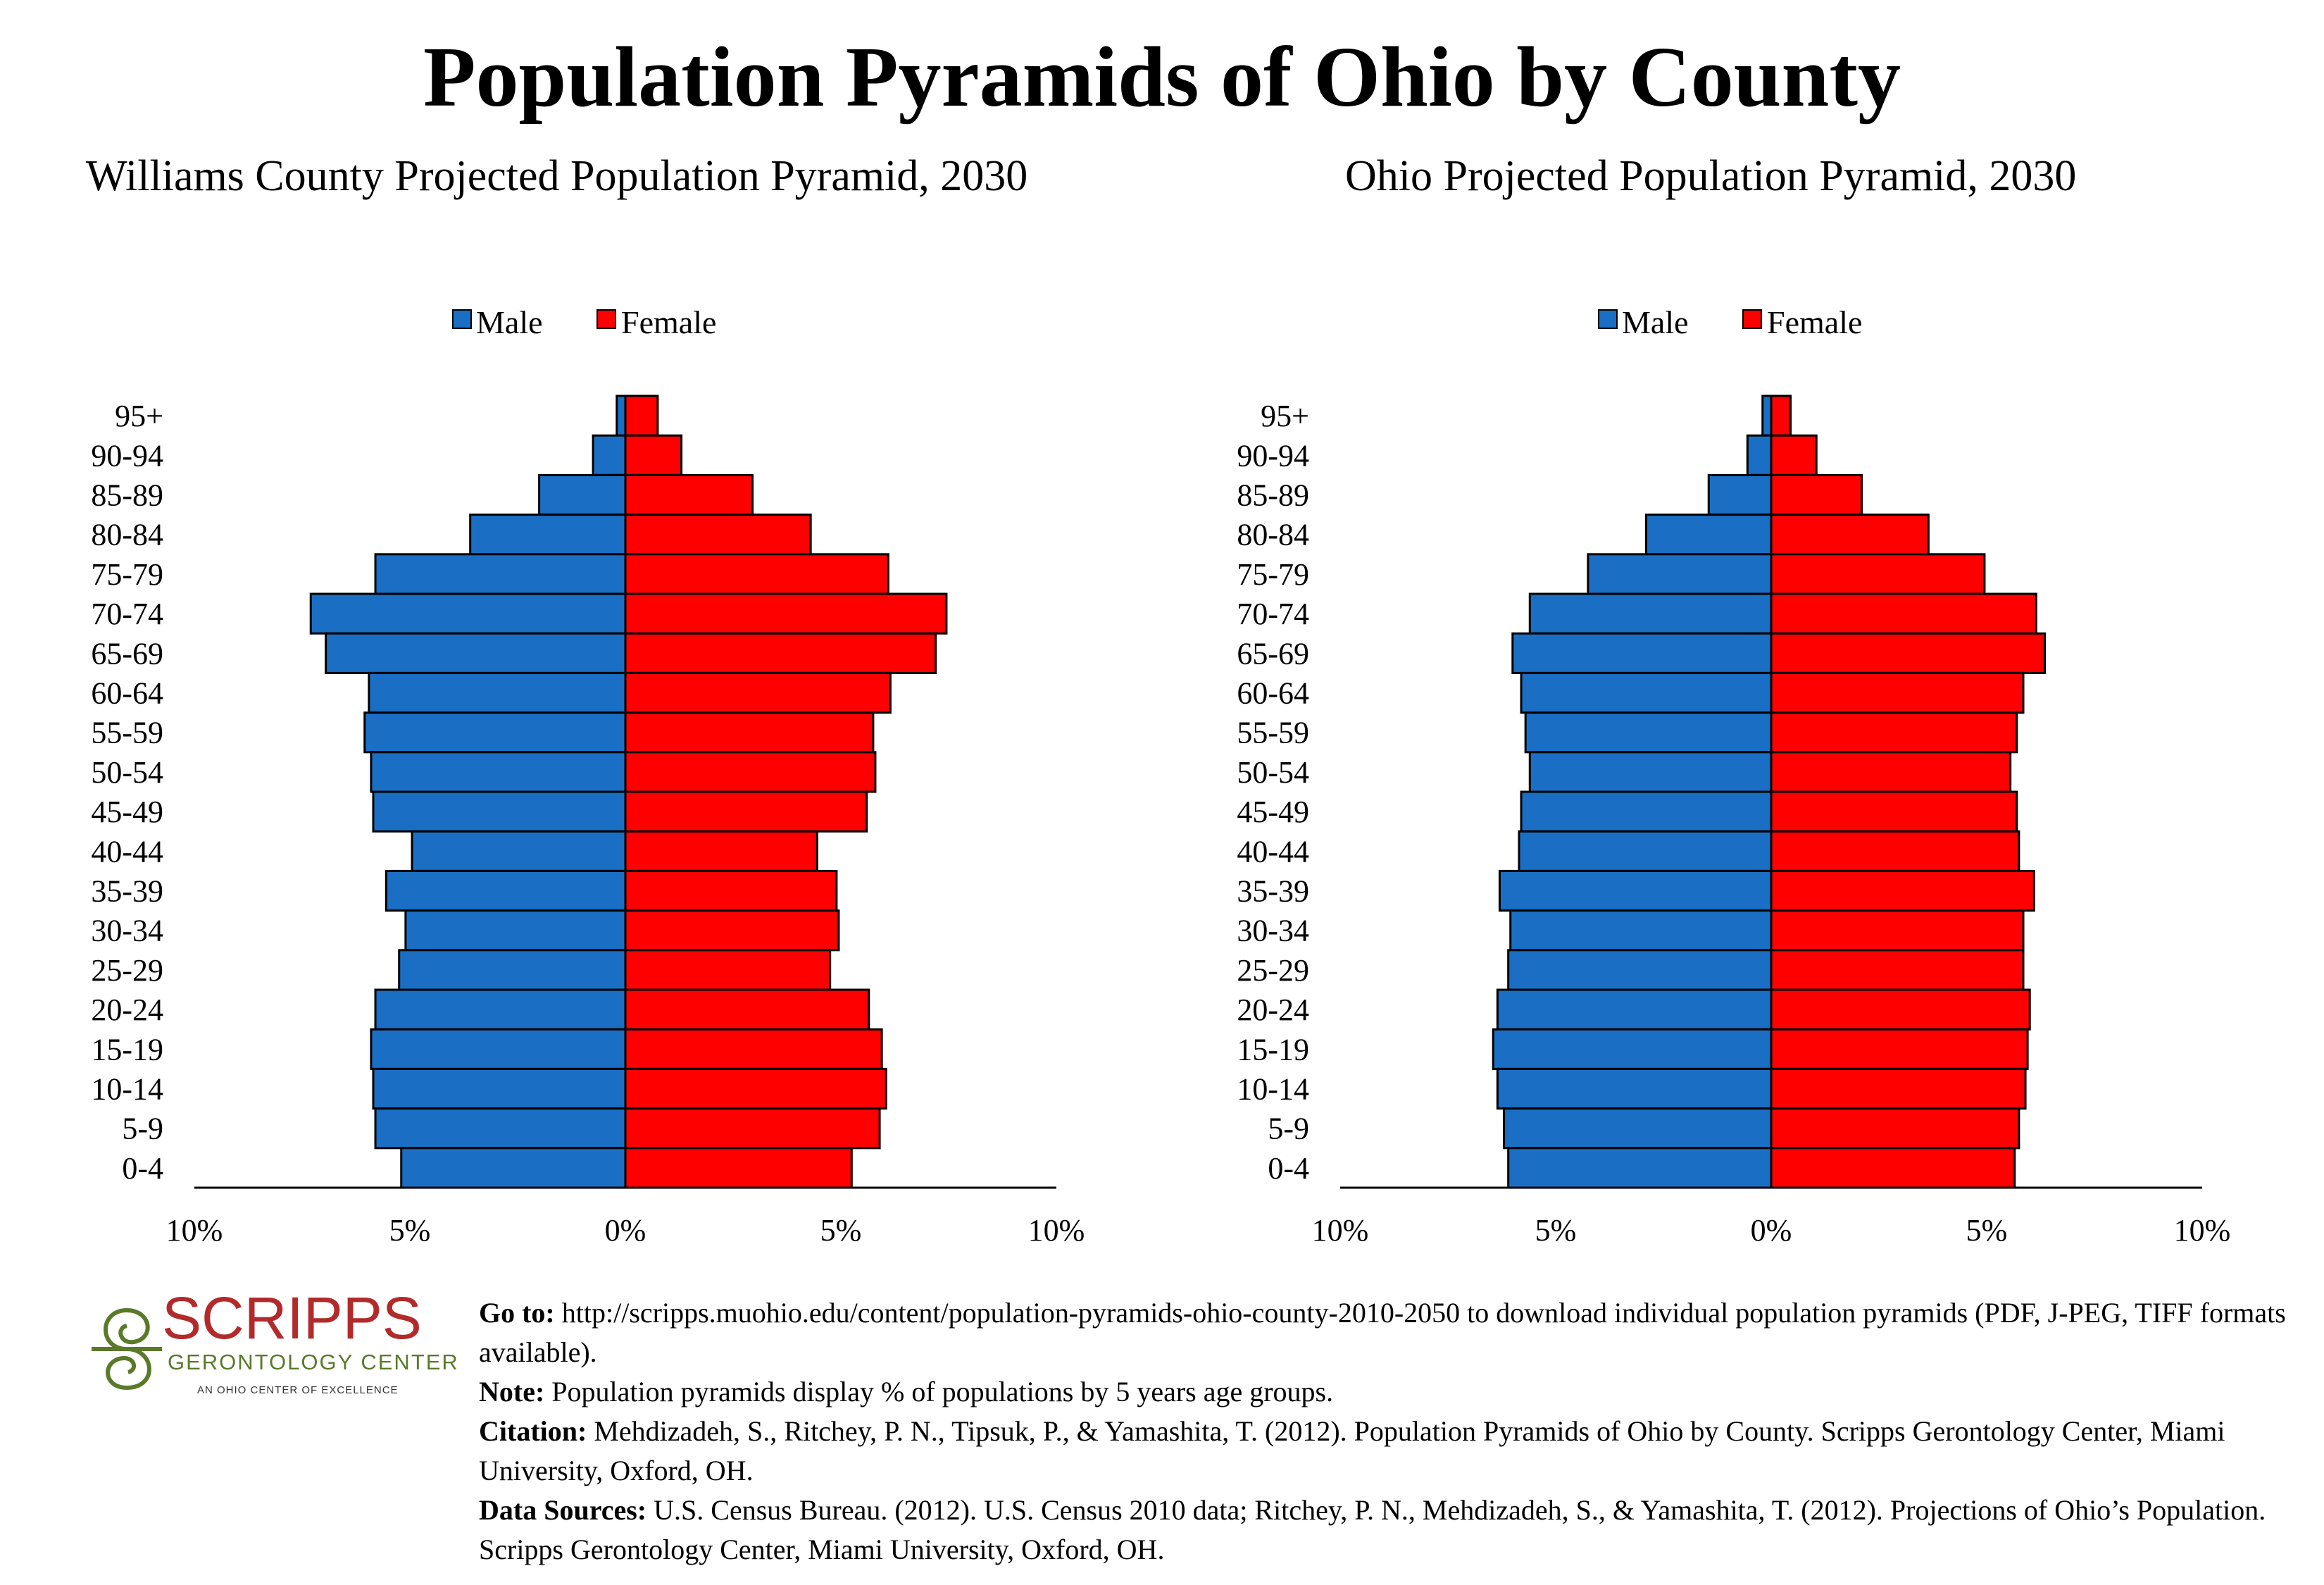 The image size is (2324, 1585). I want to click on age-group-label: 55-59, so click(127, 733).